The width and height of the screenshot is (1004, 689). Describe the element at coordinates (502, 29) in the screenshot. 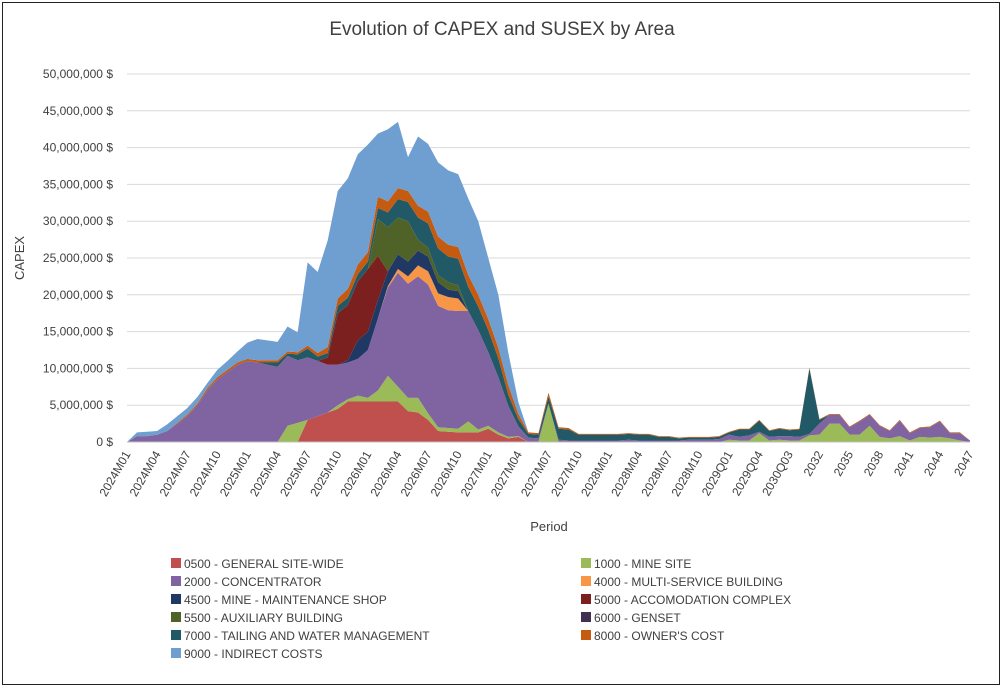

I see `chart-title: Evolution of CAPEX and SUSEX by Area` at that location.